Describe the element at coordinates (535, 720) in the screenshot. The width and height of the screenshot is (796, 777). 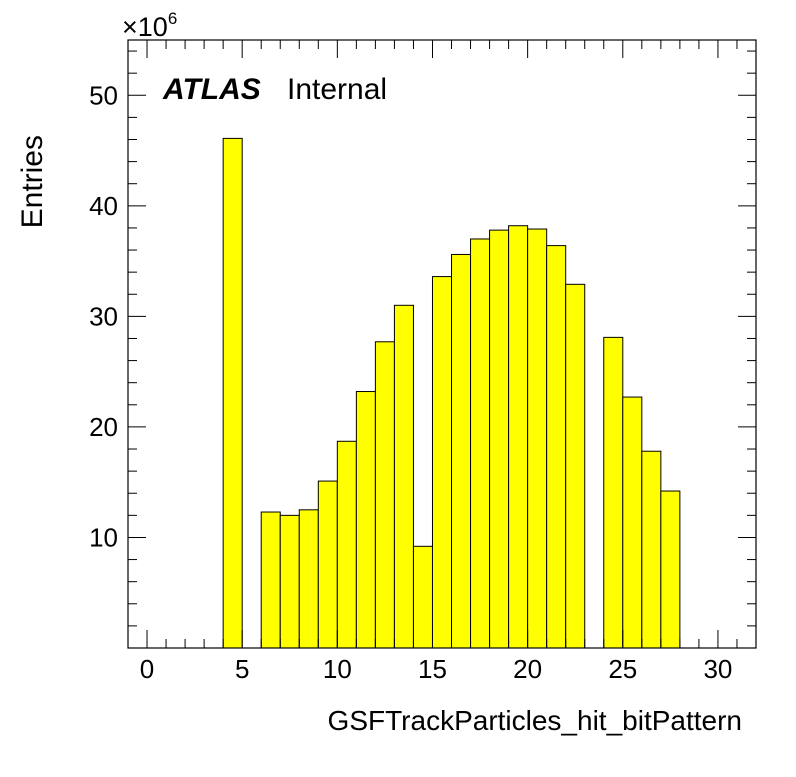
I see `x-axis-title: GSFTrackParticles_hit_bitPattern` at that location.